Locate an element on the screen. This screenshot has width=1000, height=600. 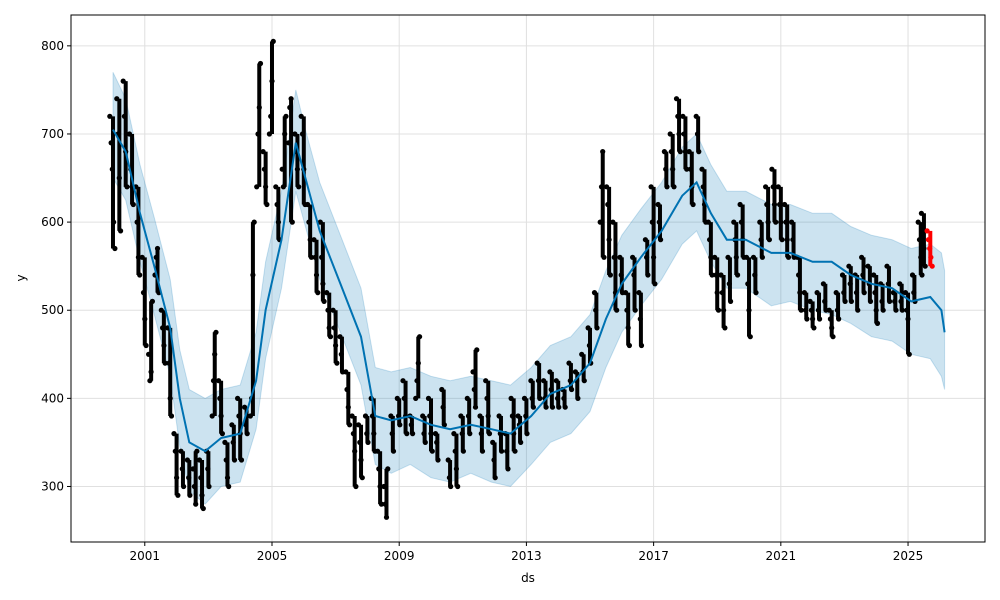
x-tick-label: 2001 is located at coordinates (145, 556).